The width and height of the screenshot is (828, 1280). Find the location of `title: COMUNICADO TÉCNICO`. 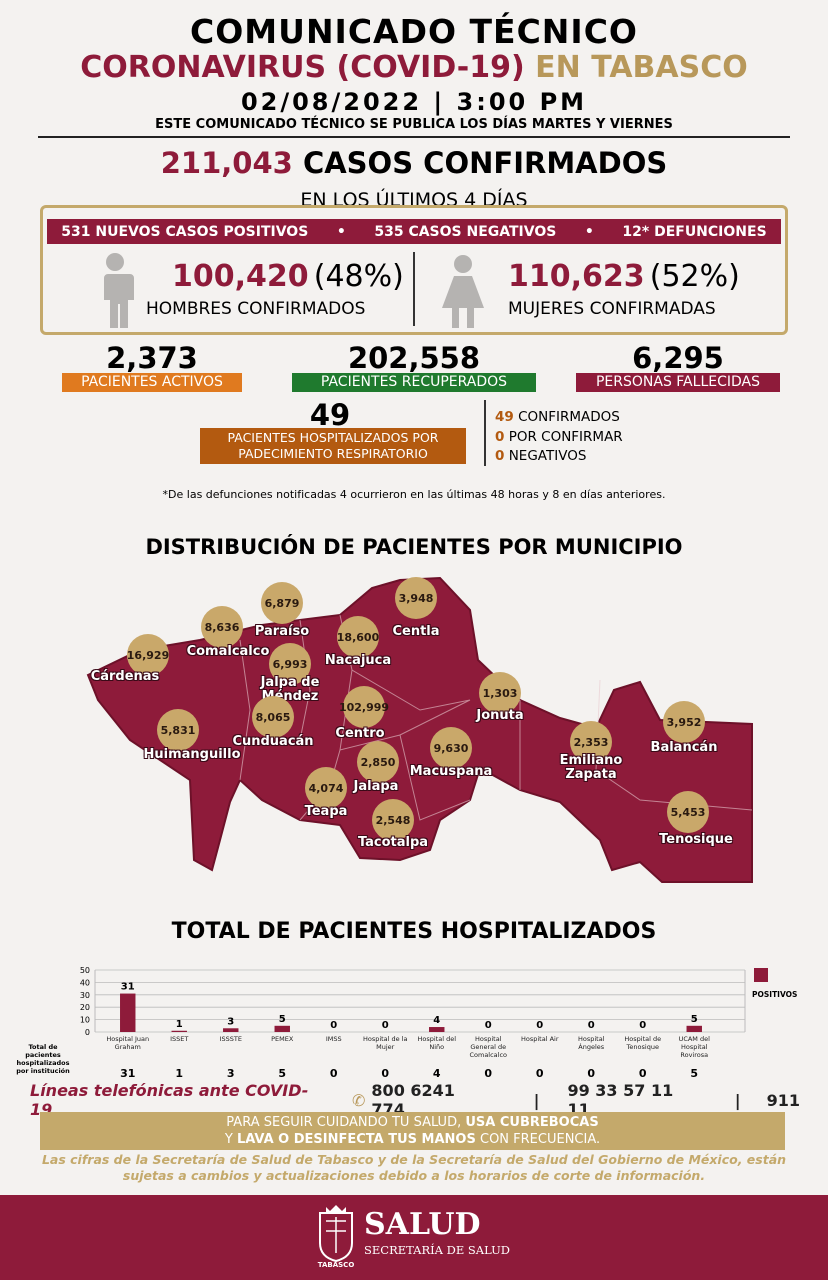

title: COMUNICADO TÉCNICO is located at coordinates (414, 31).